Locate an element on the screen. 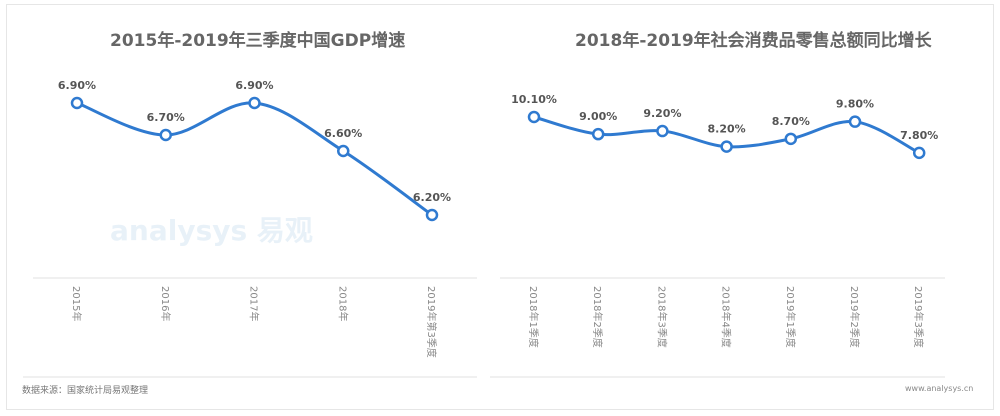  data-label: 6.60% is located at coordinates (343, 133).